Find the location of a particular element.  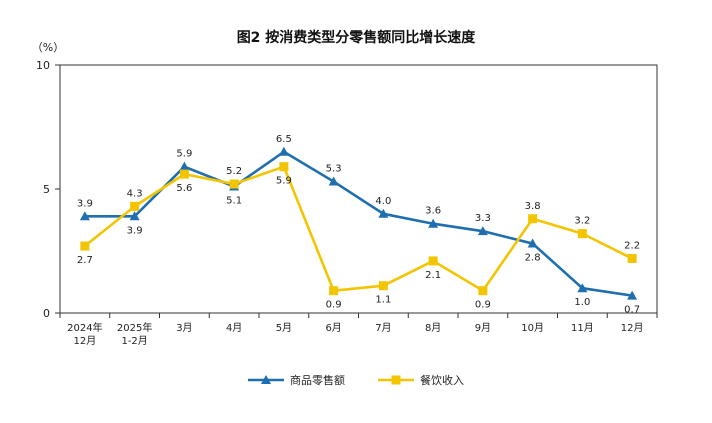

legend-entry-catering: 餐饮收入 is located at coordinates (421, 380).